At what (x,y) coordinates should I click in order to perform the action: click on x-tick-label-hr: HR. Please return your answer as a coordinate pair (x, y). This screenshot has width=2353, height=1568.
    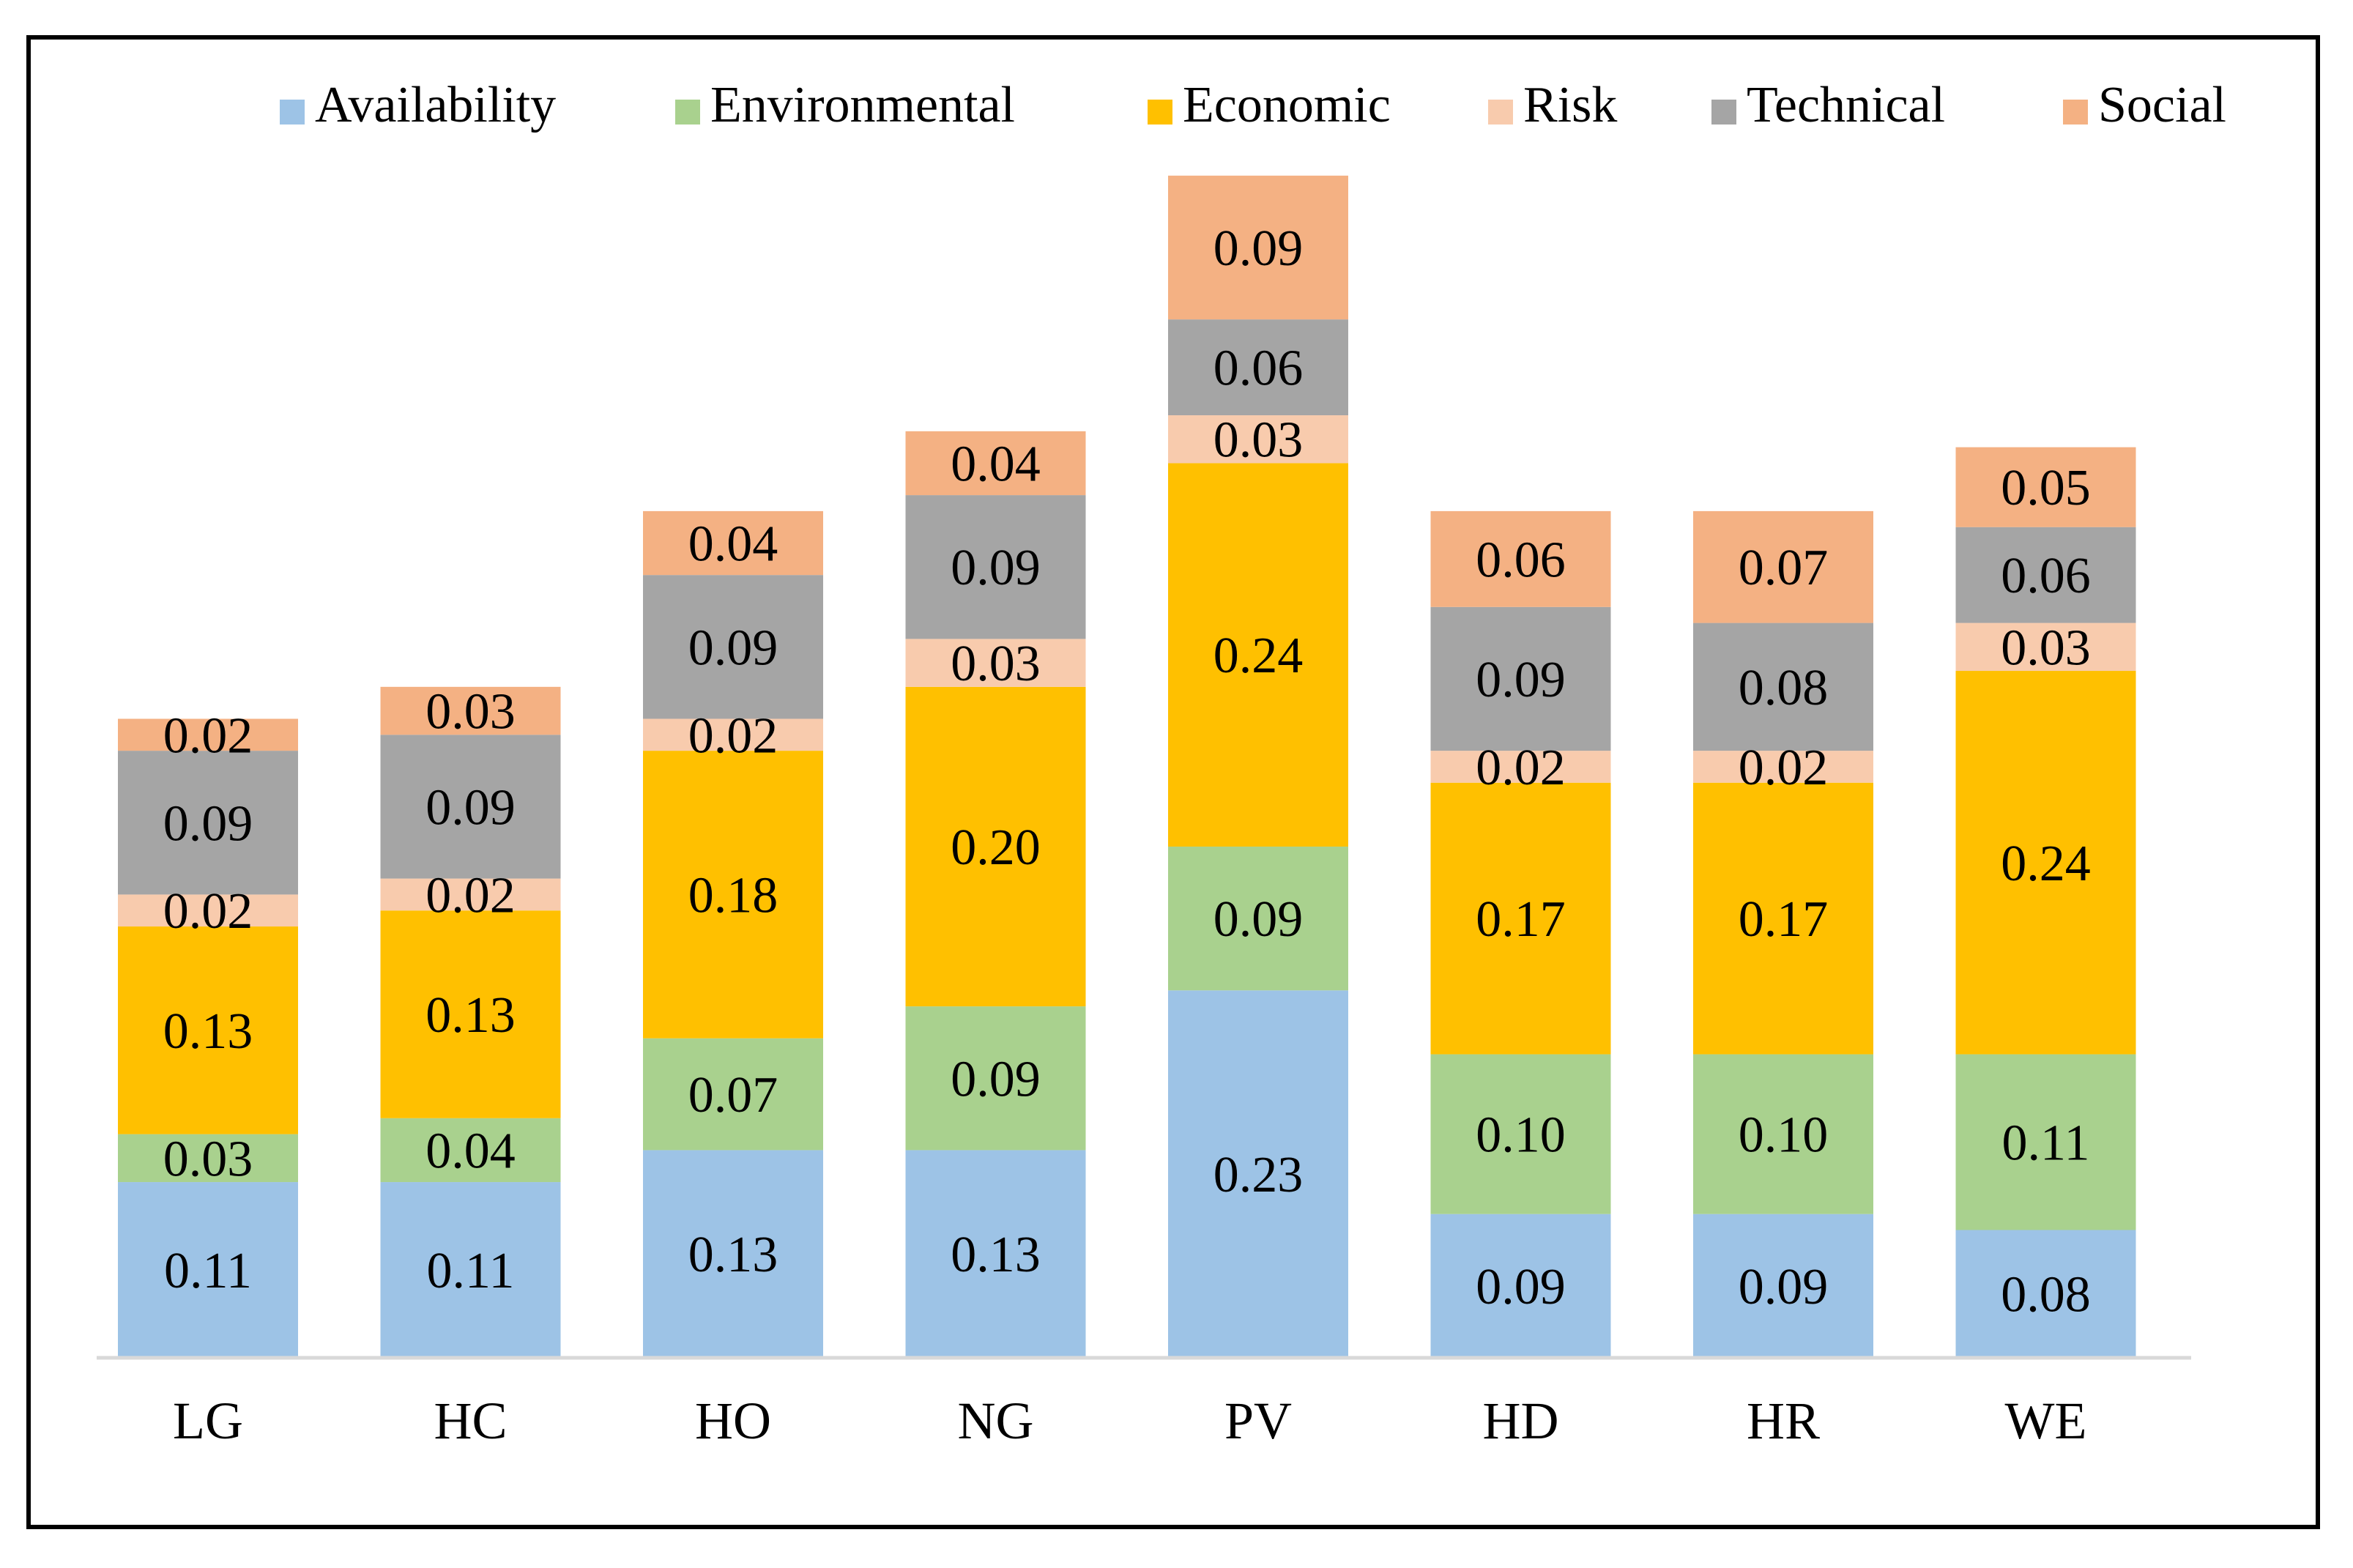
    Looking at the image, I should click on (1784, 1420).